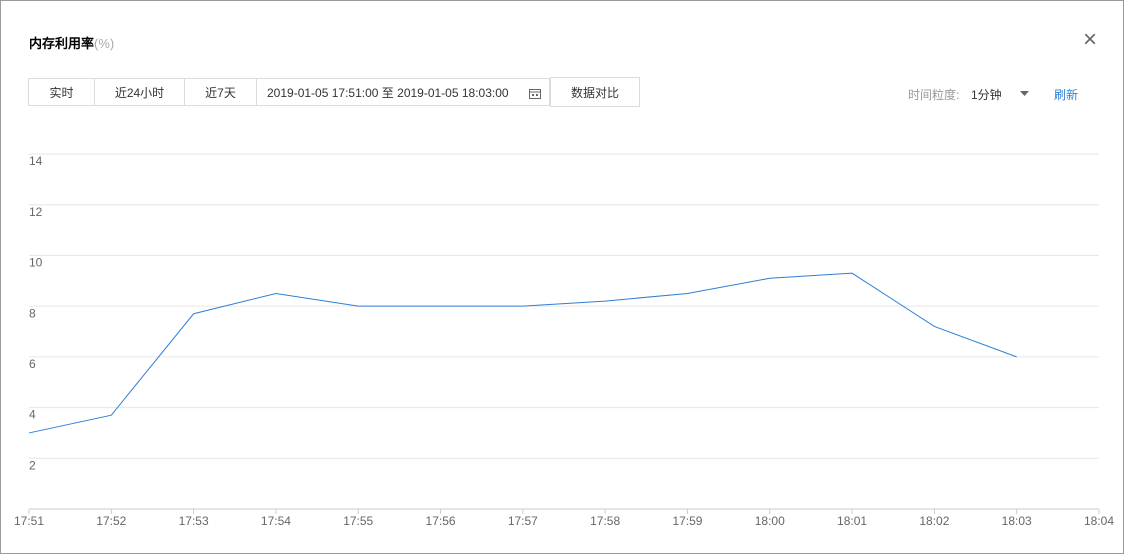  I want to click on x-tick-label: 18:04, so click(1099, 521).